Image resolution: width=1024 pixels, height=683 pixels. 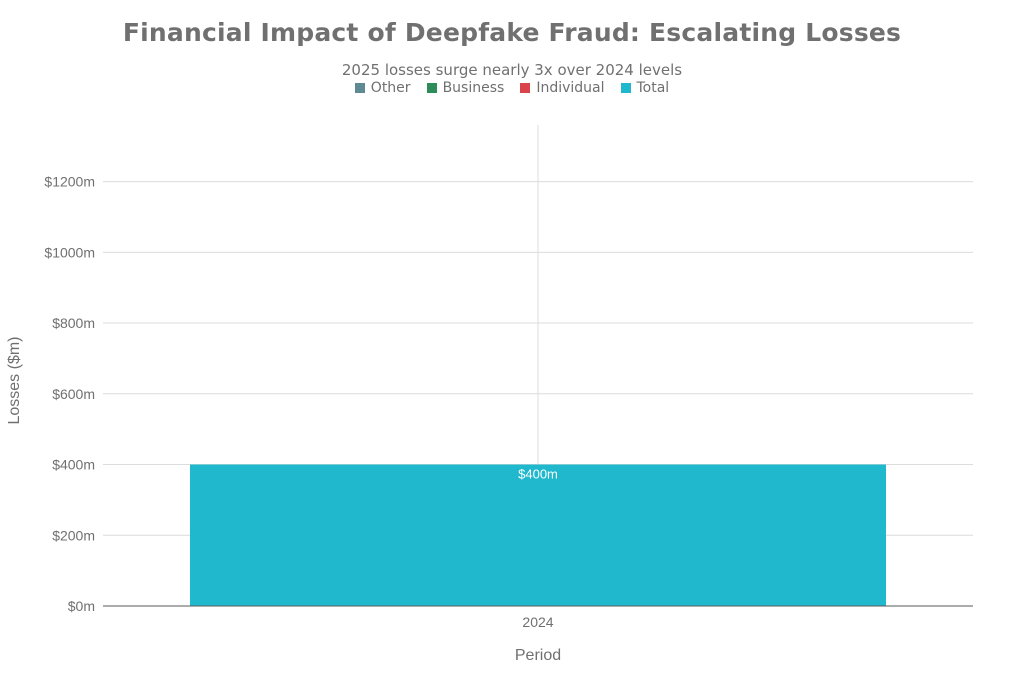 I want to click on legend-item-other: Other, so click(x=382, y=88).